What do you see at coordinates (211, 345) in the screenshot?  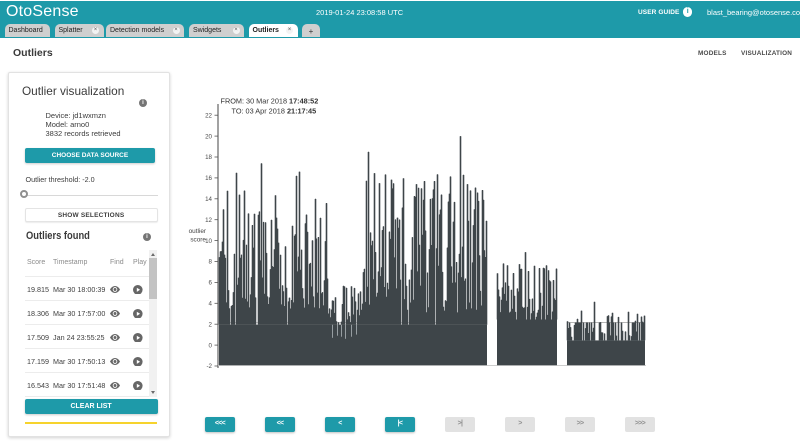 I see `svg-text: 0` at bounding box center [211, 345].